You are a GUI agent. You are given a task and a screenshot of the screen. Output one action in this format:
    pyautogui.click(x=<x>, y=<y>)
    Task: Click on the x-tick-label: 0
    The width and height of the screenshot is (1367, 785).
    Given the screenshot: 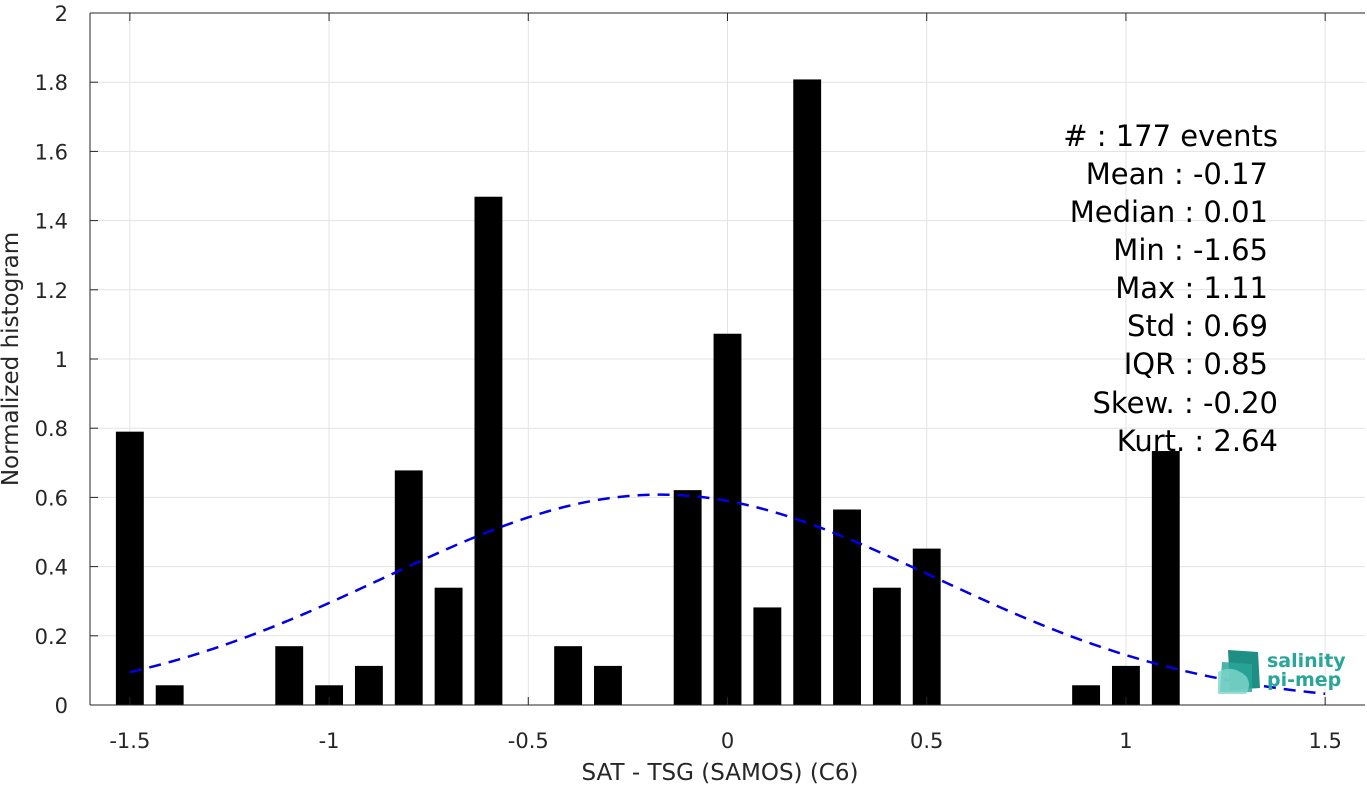 What is the action you would take?
    pyautogui.click(x=727, y=741)
    